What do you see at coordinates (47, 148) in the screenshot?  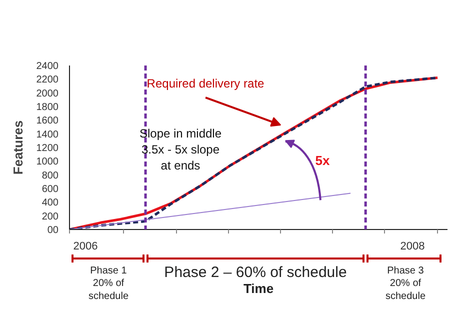 I see `y-tick-label: 1200` at bounding box center [47, 148].